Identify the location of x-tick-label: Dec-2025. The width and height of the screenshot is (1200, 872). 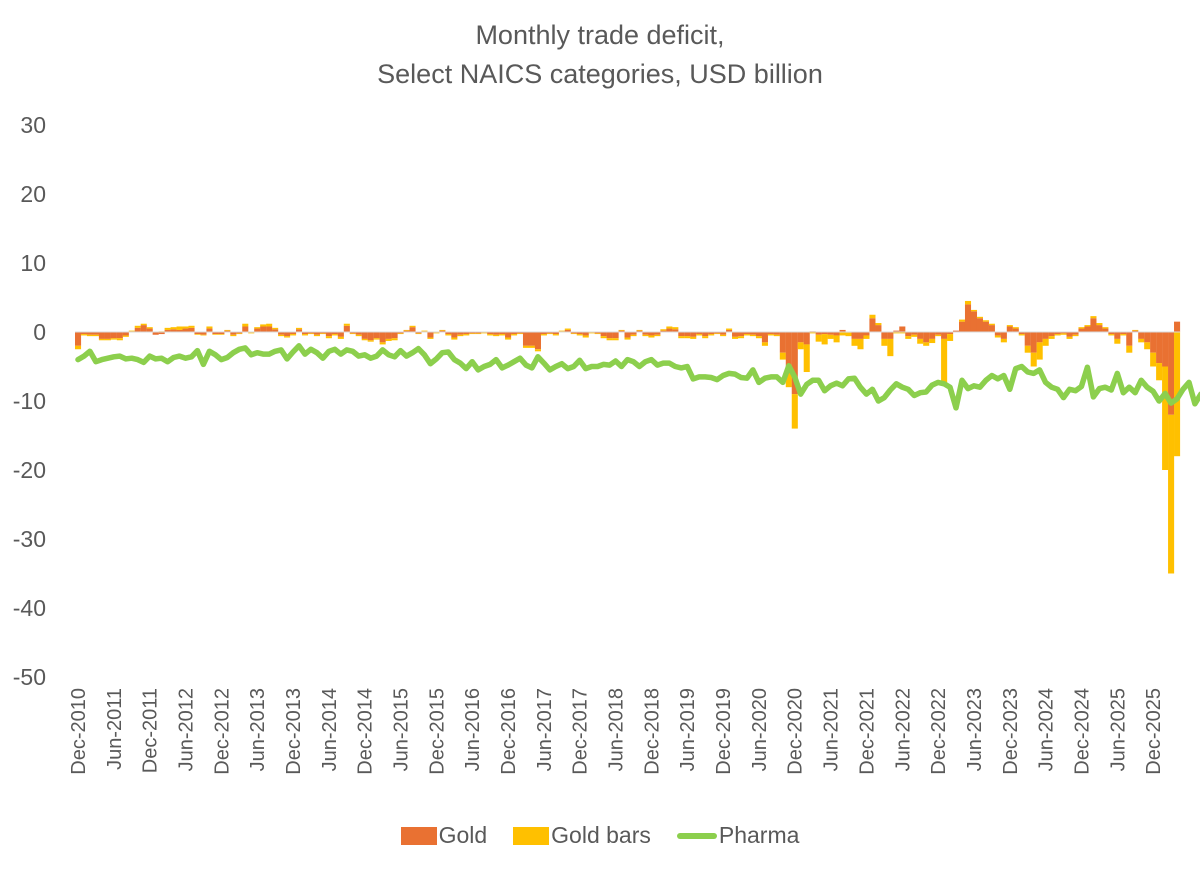
(1154, 731).